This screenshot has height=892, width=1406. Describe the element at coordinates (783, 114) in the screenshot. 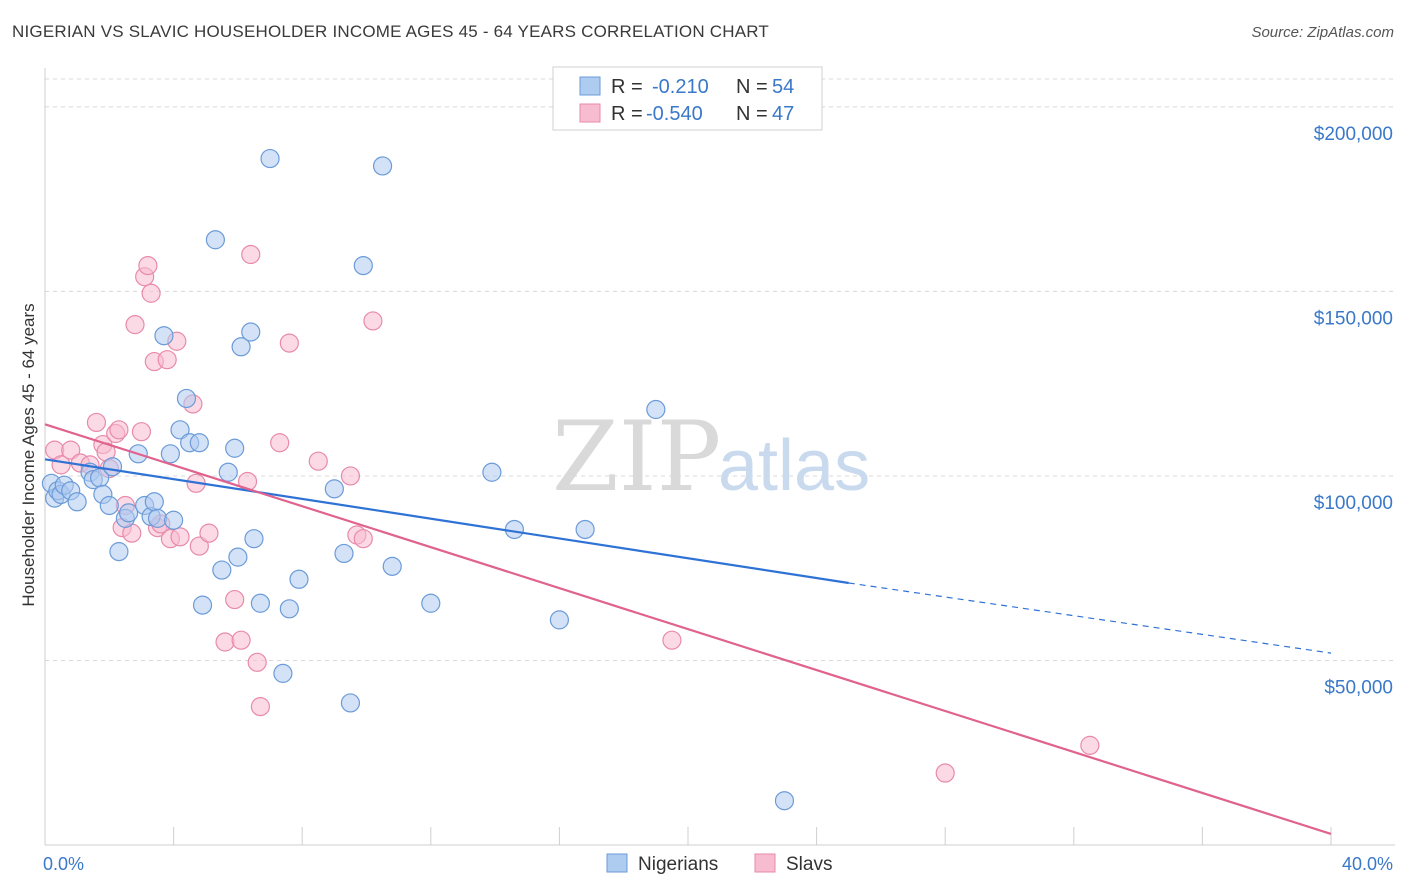

I see `slavs-n-value: 47` at that location.